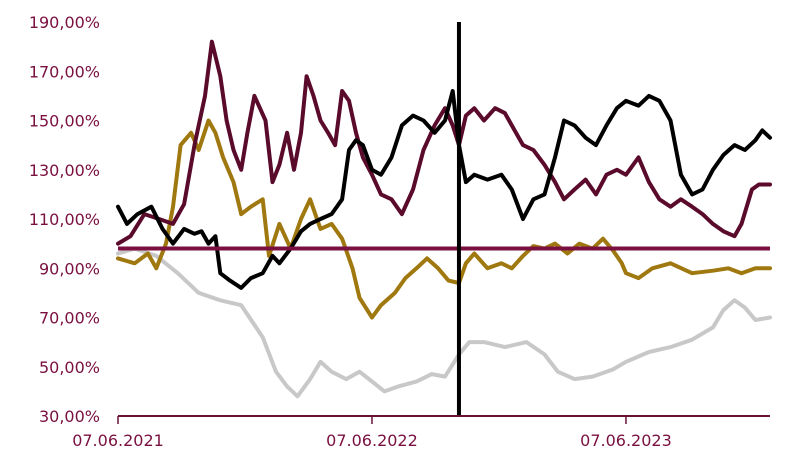 The height and width of the screenshot is (465, 793). What do you see at coordinates (626, 440) in the screenshot?
I see `x-tick-label: 07.06.2023` at bounding box center [626, 440].